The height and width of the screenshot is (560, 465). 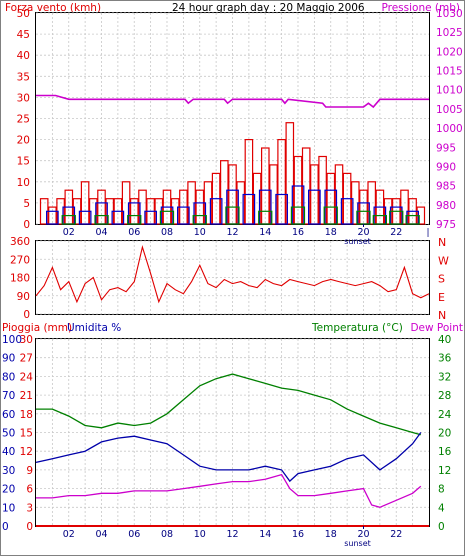 What do you see at coordinates (446, 148) in the screenshot?
I see `pressure-tick-label: 995` at bounding box center [446, 148].